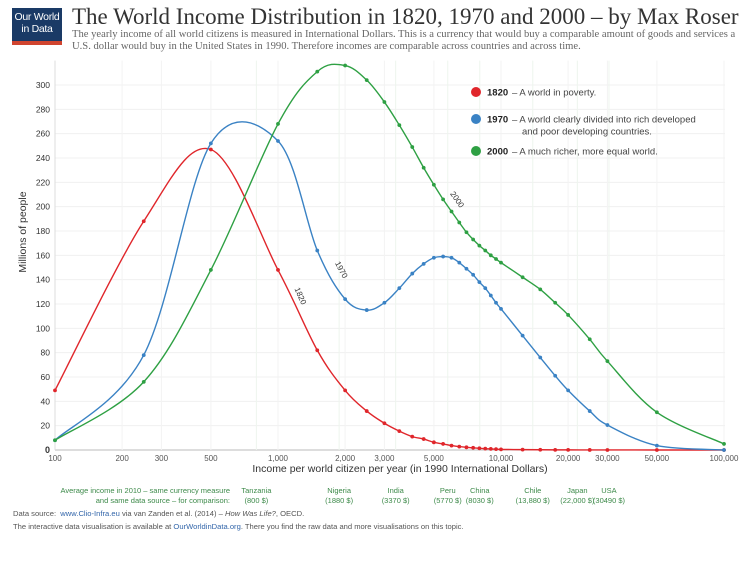 The image size is (755, 563). I want to click on y-tick-label: 180, so click(43, 231).